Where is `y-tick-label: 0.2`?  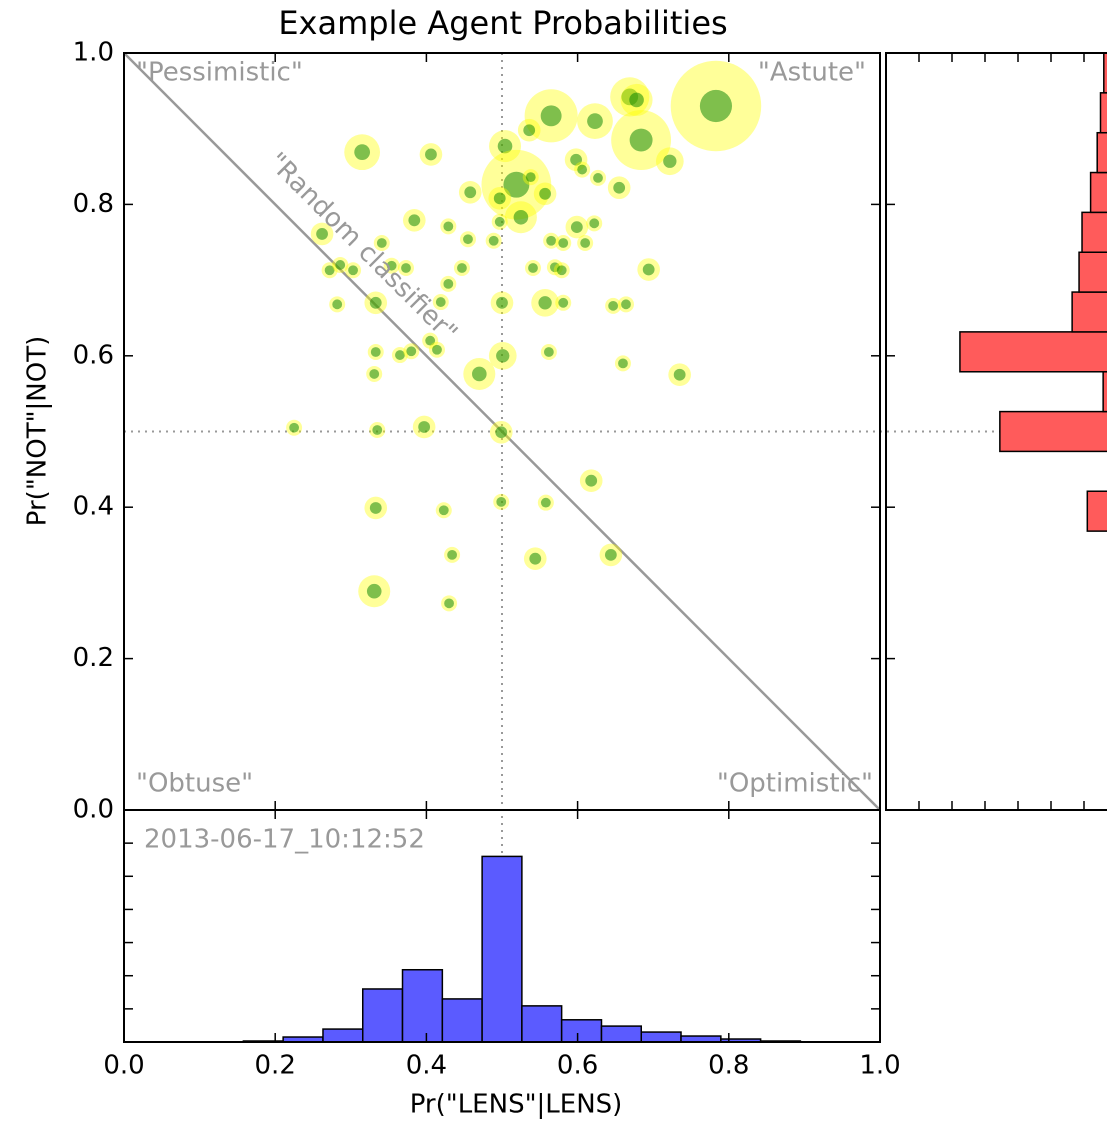 y-tick-label: 0.2 is located at coordinates (93, 658).